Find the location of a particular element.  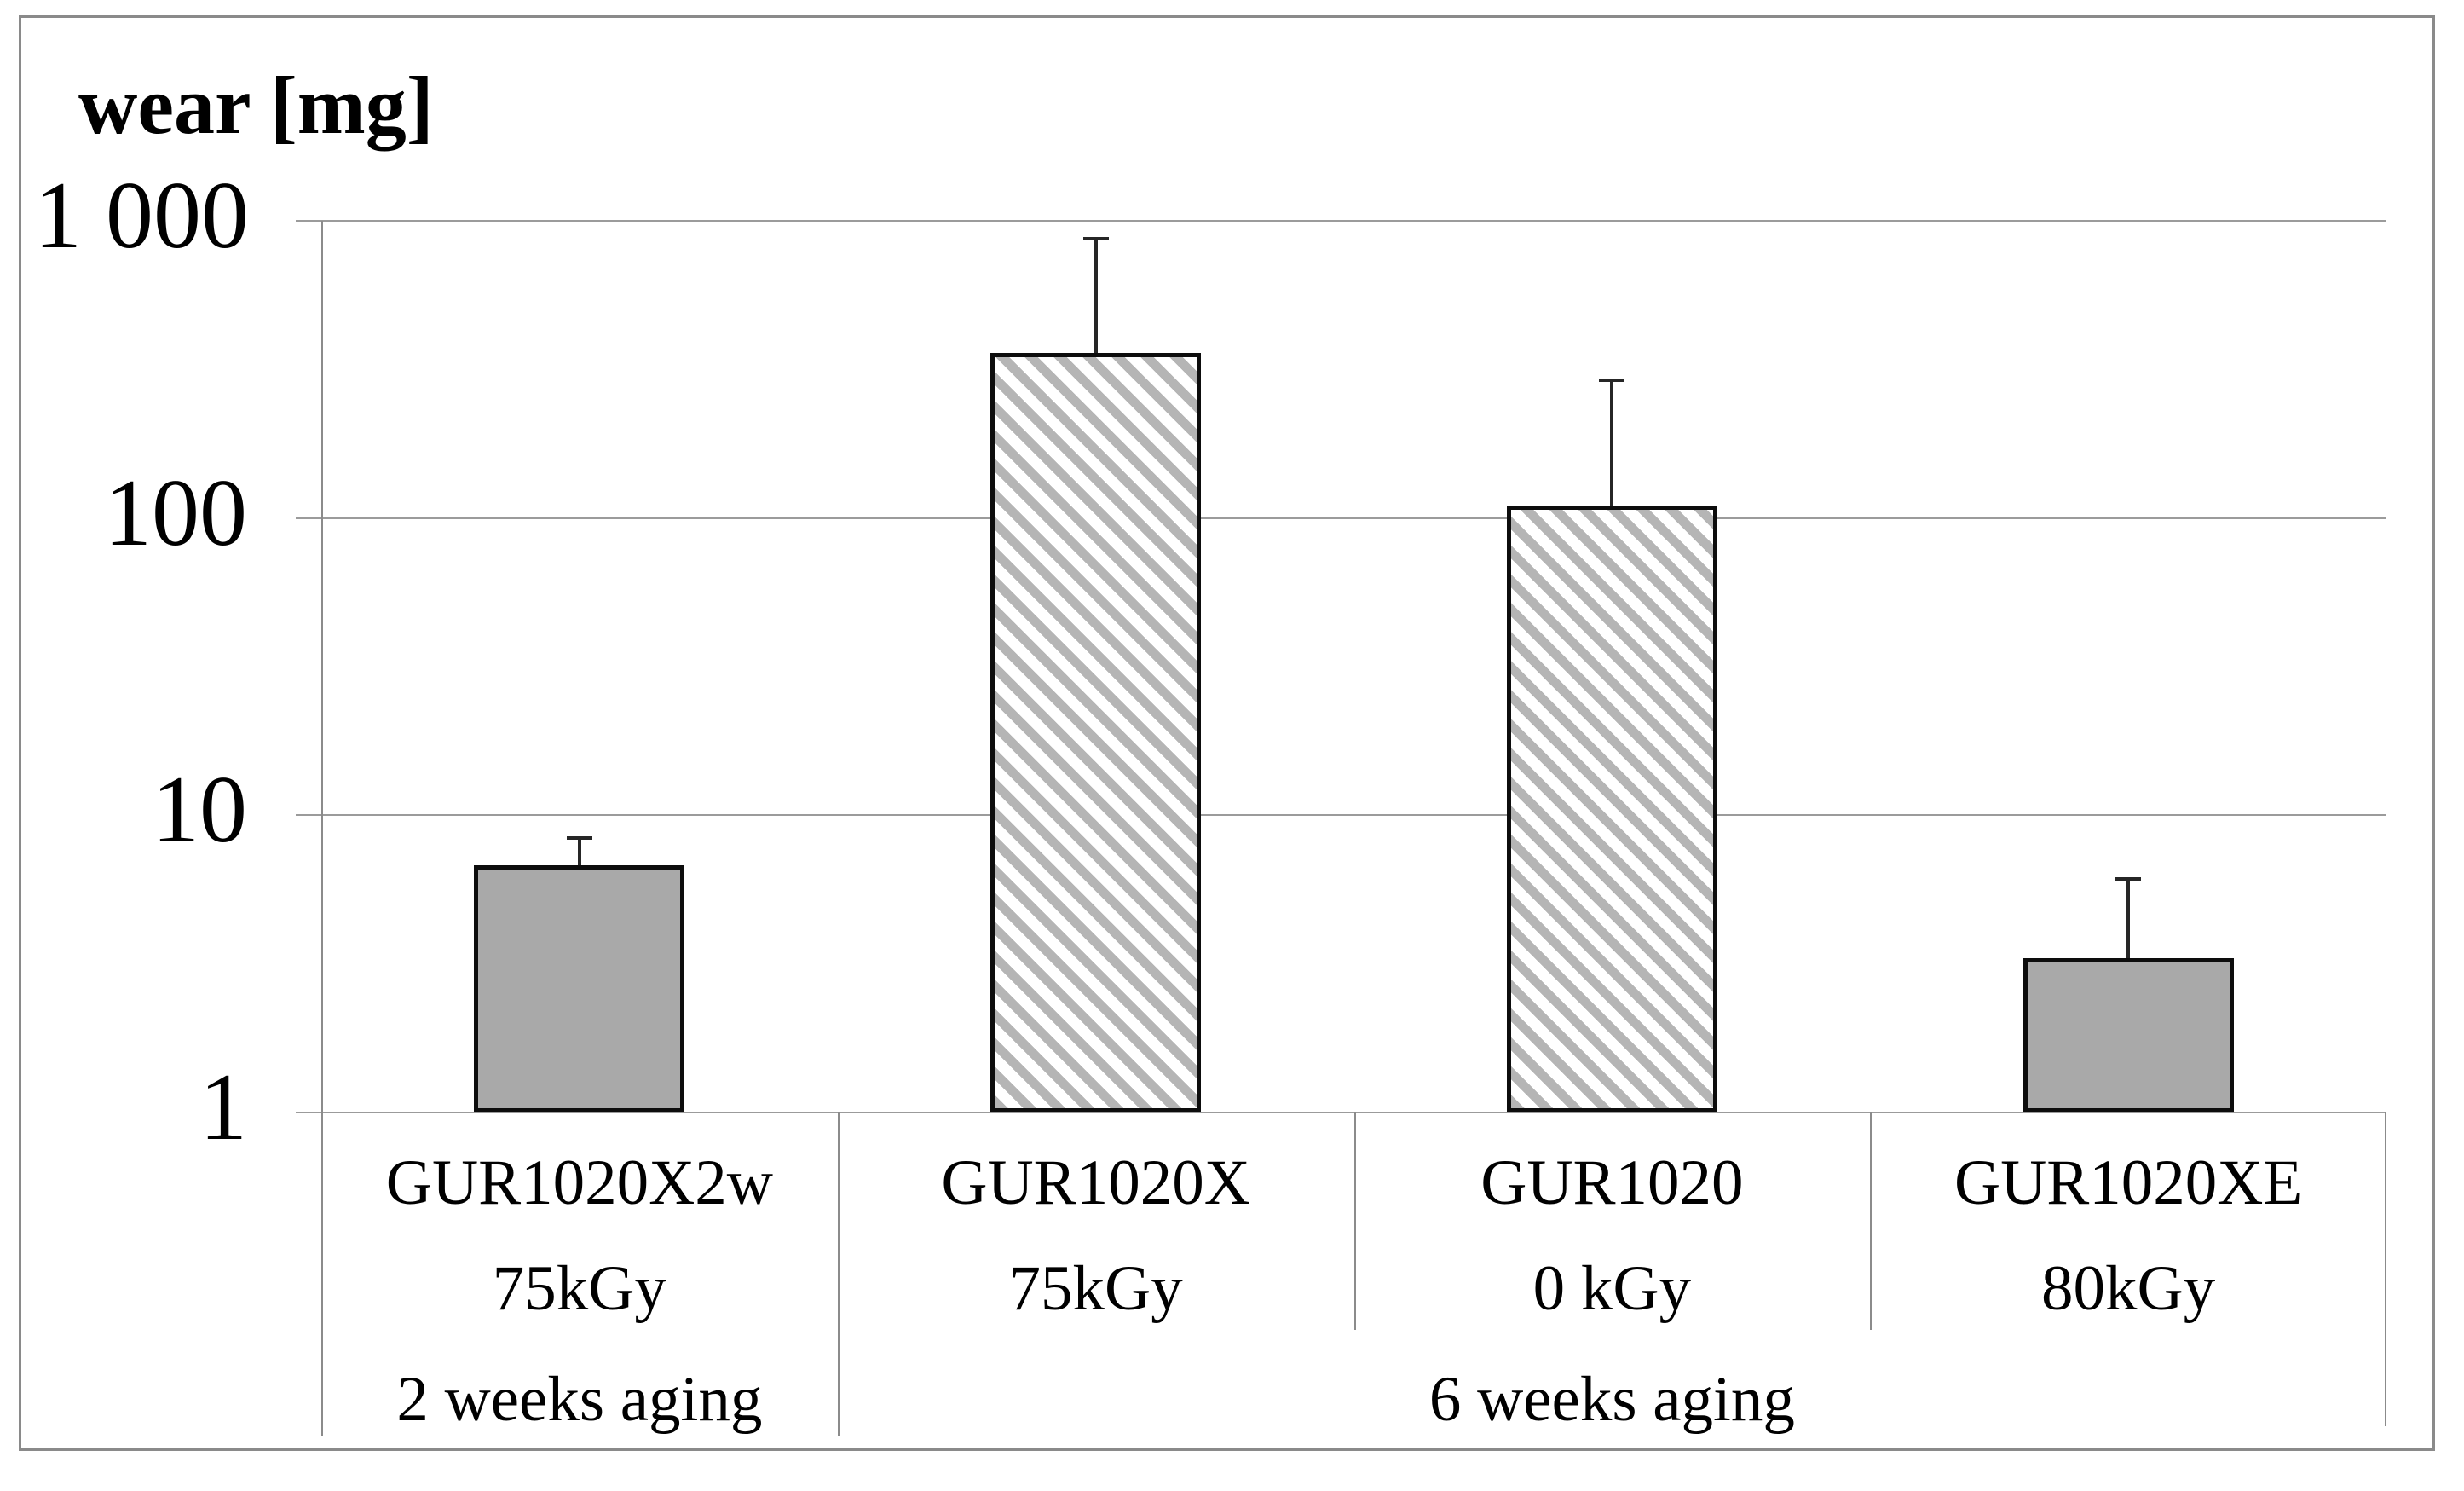

category-label-material-GUR1020X: GUR1020X is located at coordinates (1095, 1182).